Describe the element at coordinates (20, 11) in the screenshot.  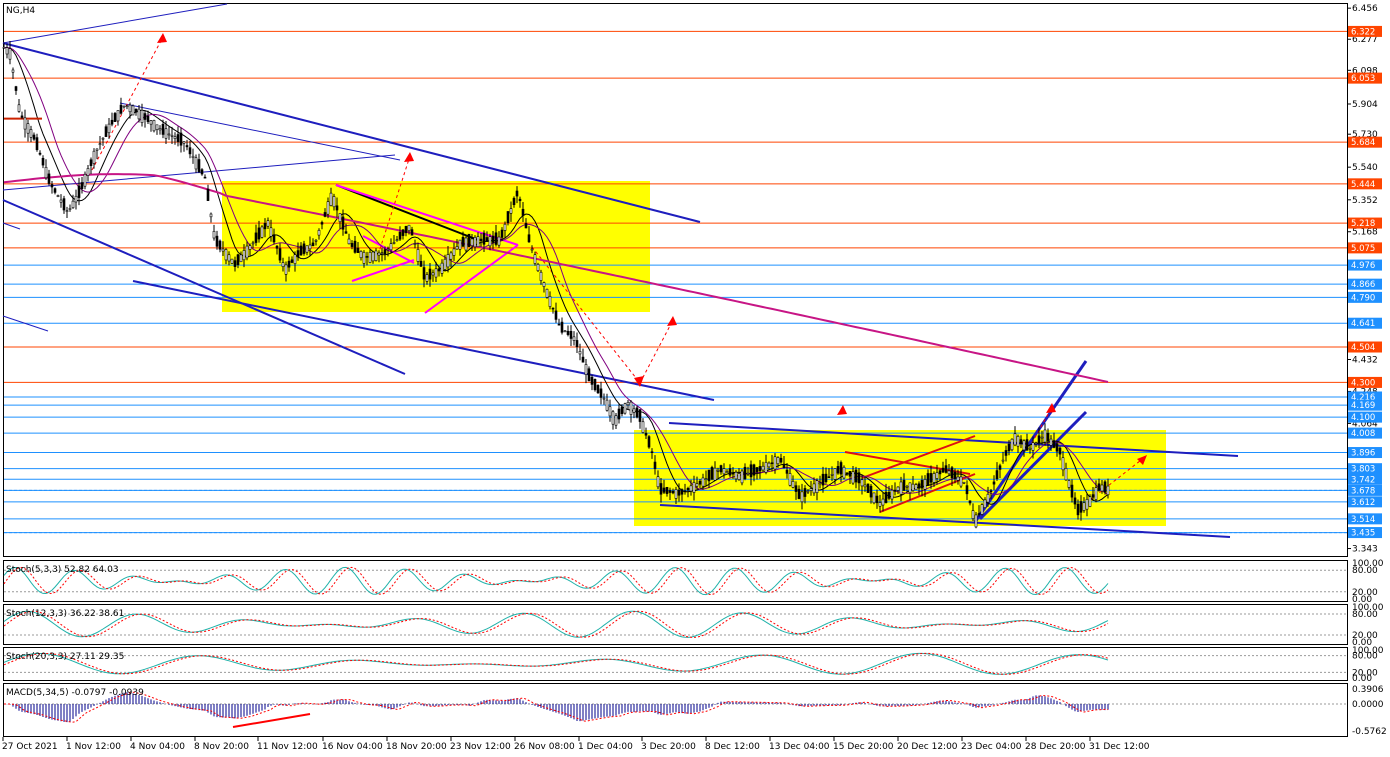
I see `symbol-label: NG,H4` at that location.